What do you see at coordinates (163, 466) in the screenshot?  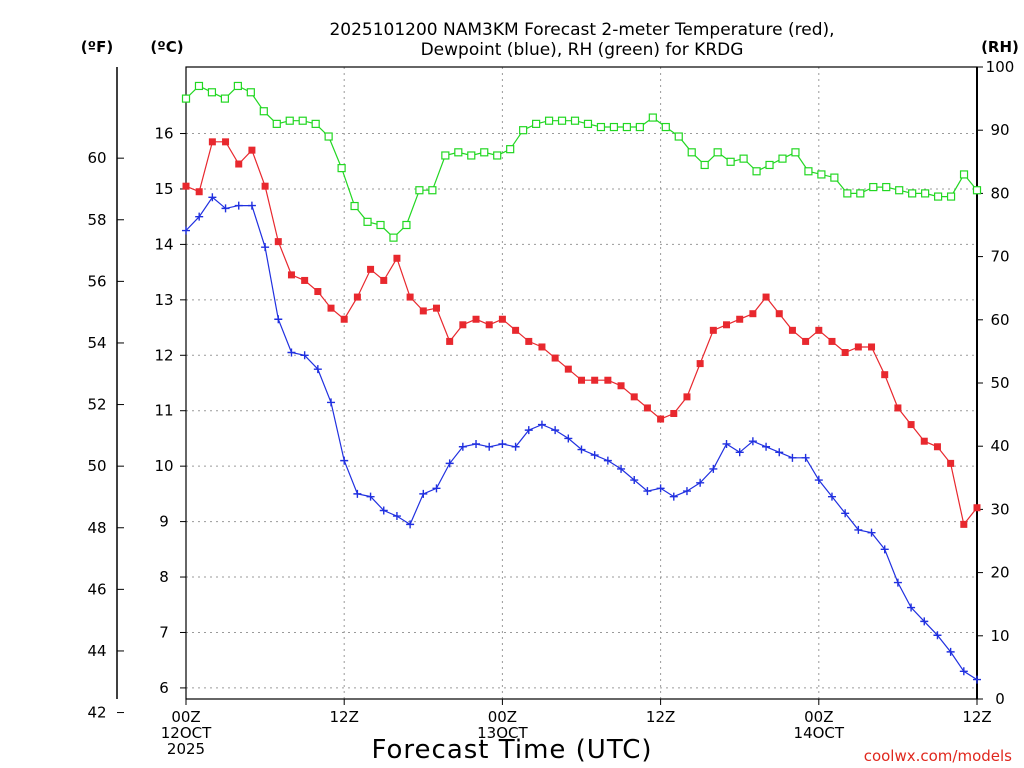 I see `celsius-tick-label: 10` at bounding box center [163, 466].